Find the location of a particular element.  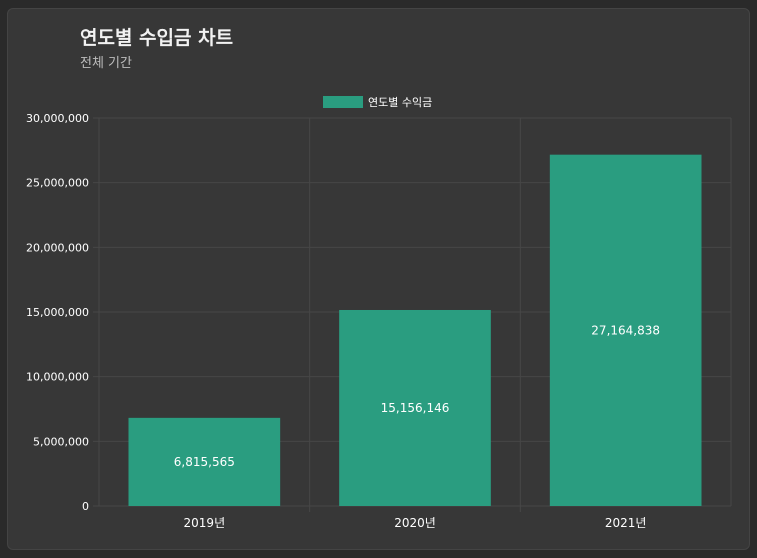

x-tick-label: 2019년 is located at coordinates (205, 523).